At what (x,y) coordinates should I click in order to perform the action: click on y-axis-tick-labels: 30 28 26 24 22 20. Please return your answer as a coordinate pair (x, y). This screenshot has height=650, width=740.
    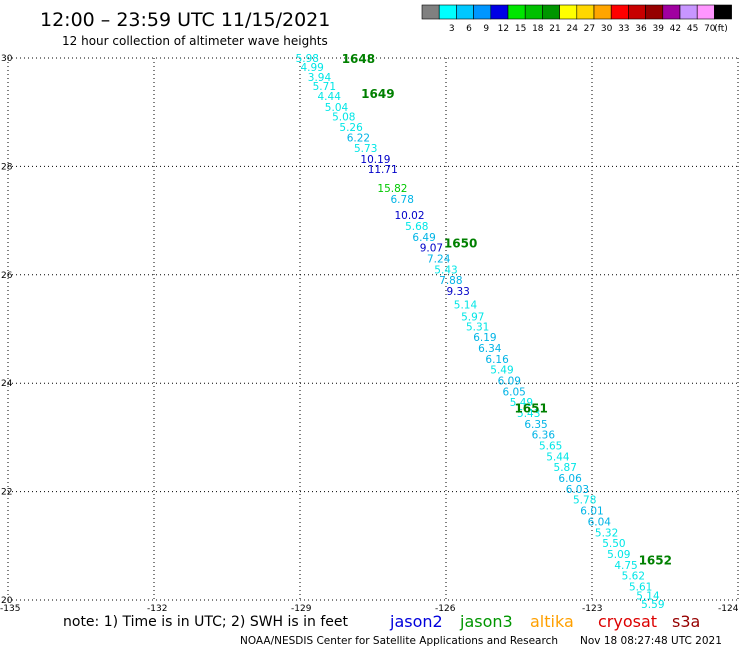
    Looking at the image, I should click on (7, 330).